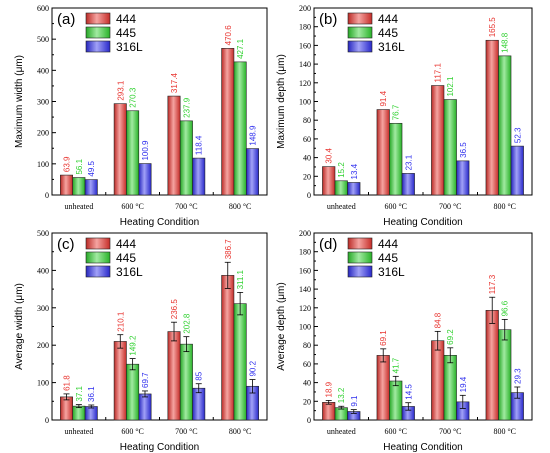  Describe the element at coordinates (492, 284) in the screenshot. I see `data-label: 117.3` at that location.